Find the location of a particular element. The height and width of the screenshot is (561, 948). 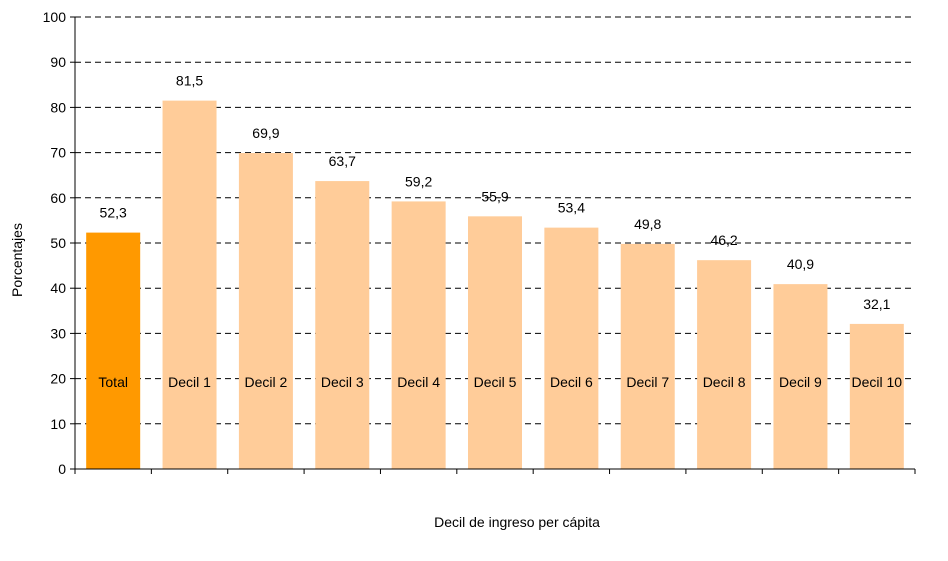

data-label: 69,9 is located at coordinates (265, 133).